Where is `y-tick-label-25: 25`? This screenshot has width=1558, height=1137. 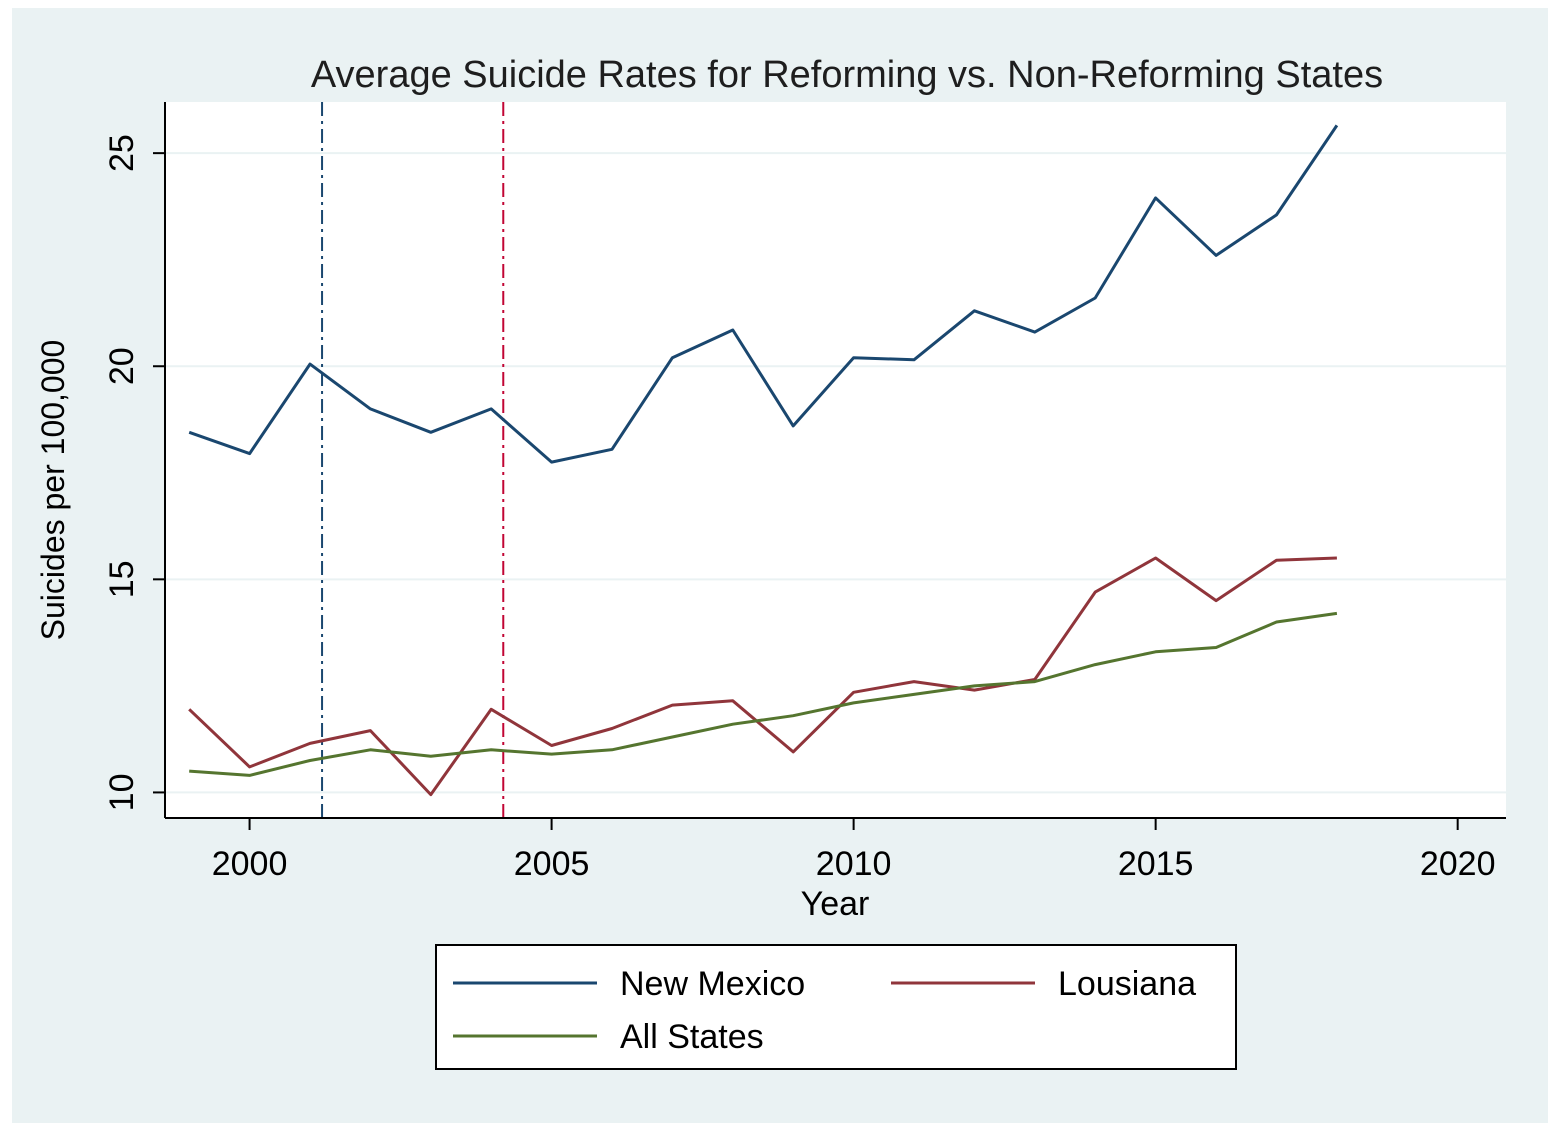 y-tick-label-25: 25 is located at coordinates (122, 153).